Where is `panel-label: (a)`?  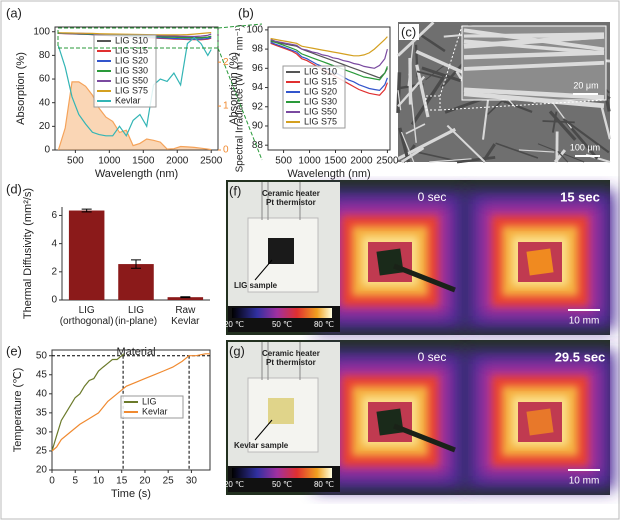
panel-label: (a) is located at coordinates (14, 12).